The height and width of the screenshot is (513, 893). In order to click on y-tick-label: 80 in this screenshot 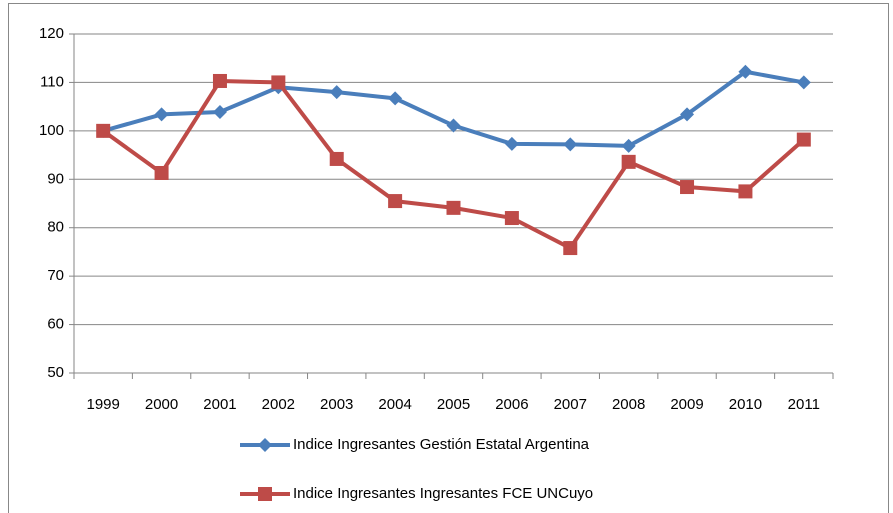, I will do `click(55, 227)`.